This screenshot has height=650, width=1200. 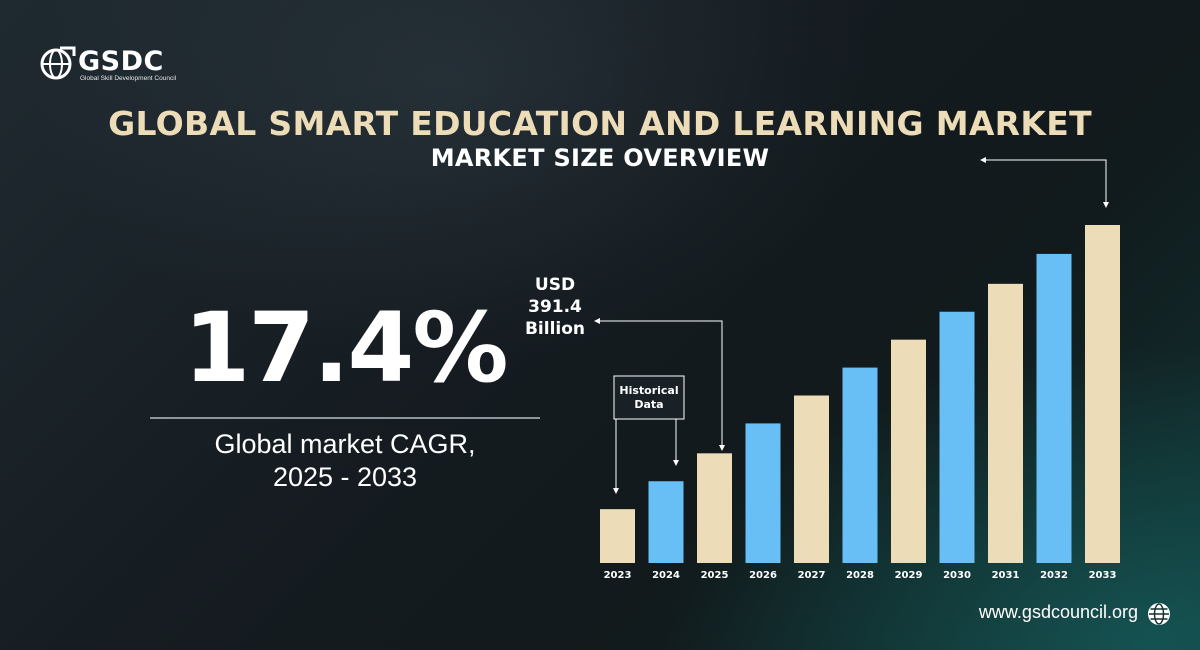 I want to click on bar-2030, so click(x=957, y=437).